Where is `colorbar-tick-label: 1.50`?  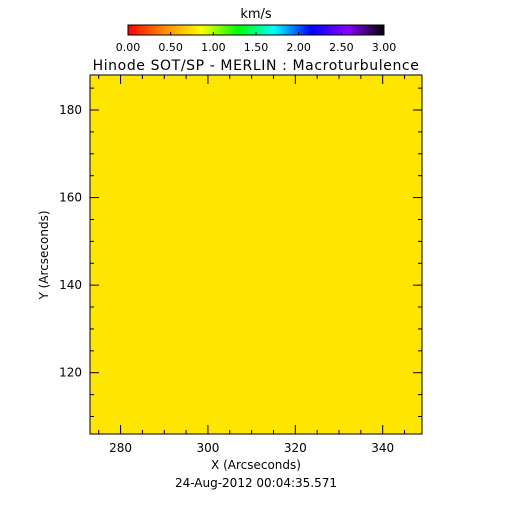
colorbar-tick-label: 1.50 is located at coordinates (256, 47).